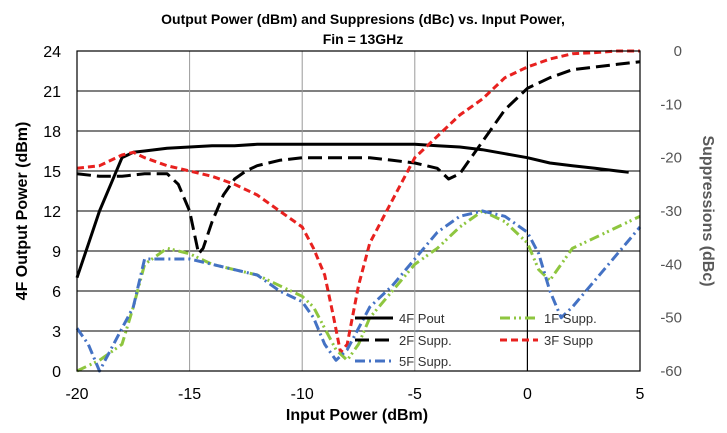 The image size is (727, 433). I want to click on x-tick-label: -10, so click(302, 394).